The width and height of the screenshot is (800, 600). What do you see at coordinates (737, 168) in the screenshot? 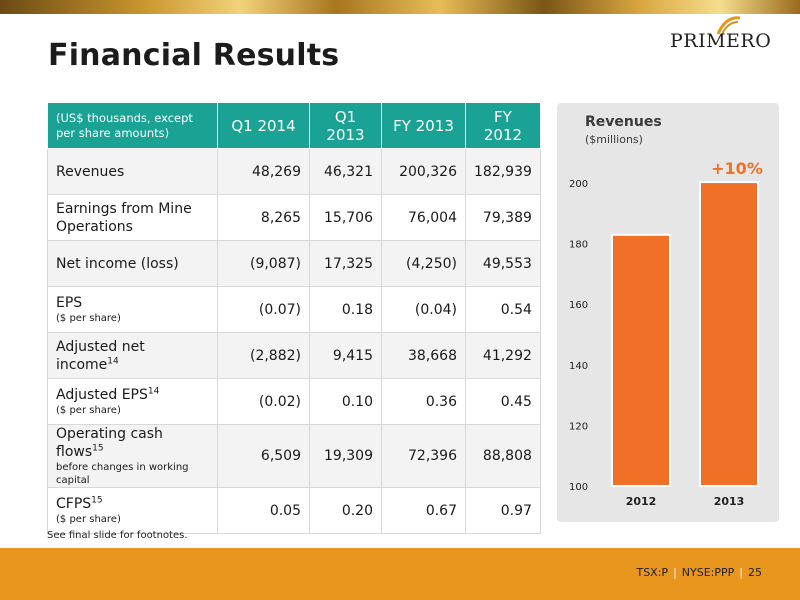
I see `growth-annotation: +10%` at bounding box center [737, 168].